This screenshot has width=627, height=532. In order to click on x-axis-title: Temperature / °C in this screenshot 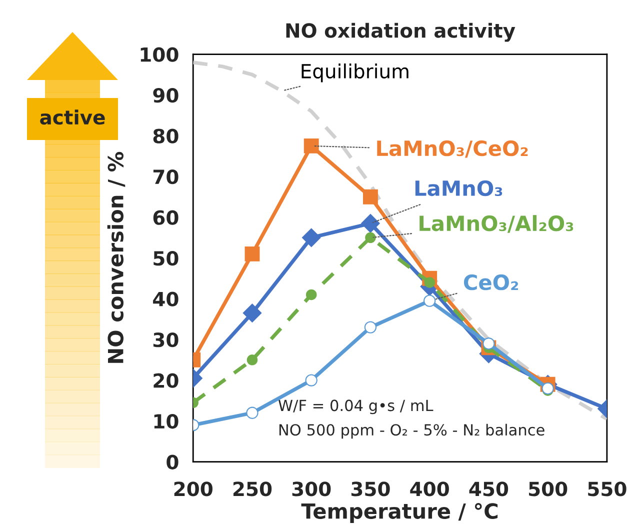, I will do `click(399, 513)`.